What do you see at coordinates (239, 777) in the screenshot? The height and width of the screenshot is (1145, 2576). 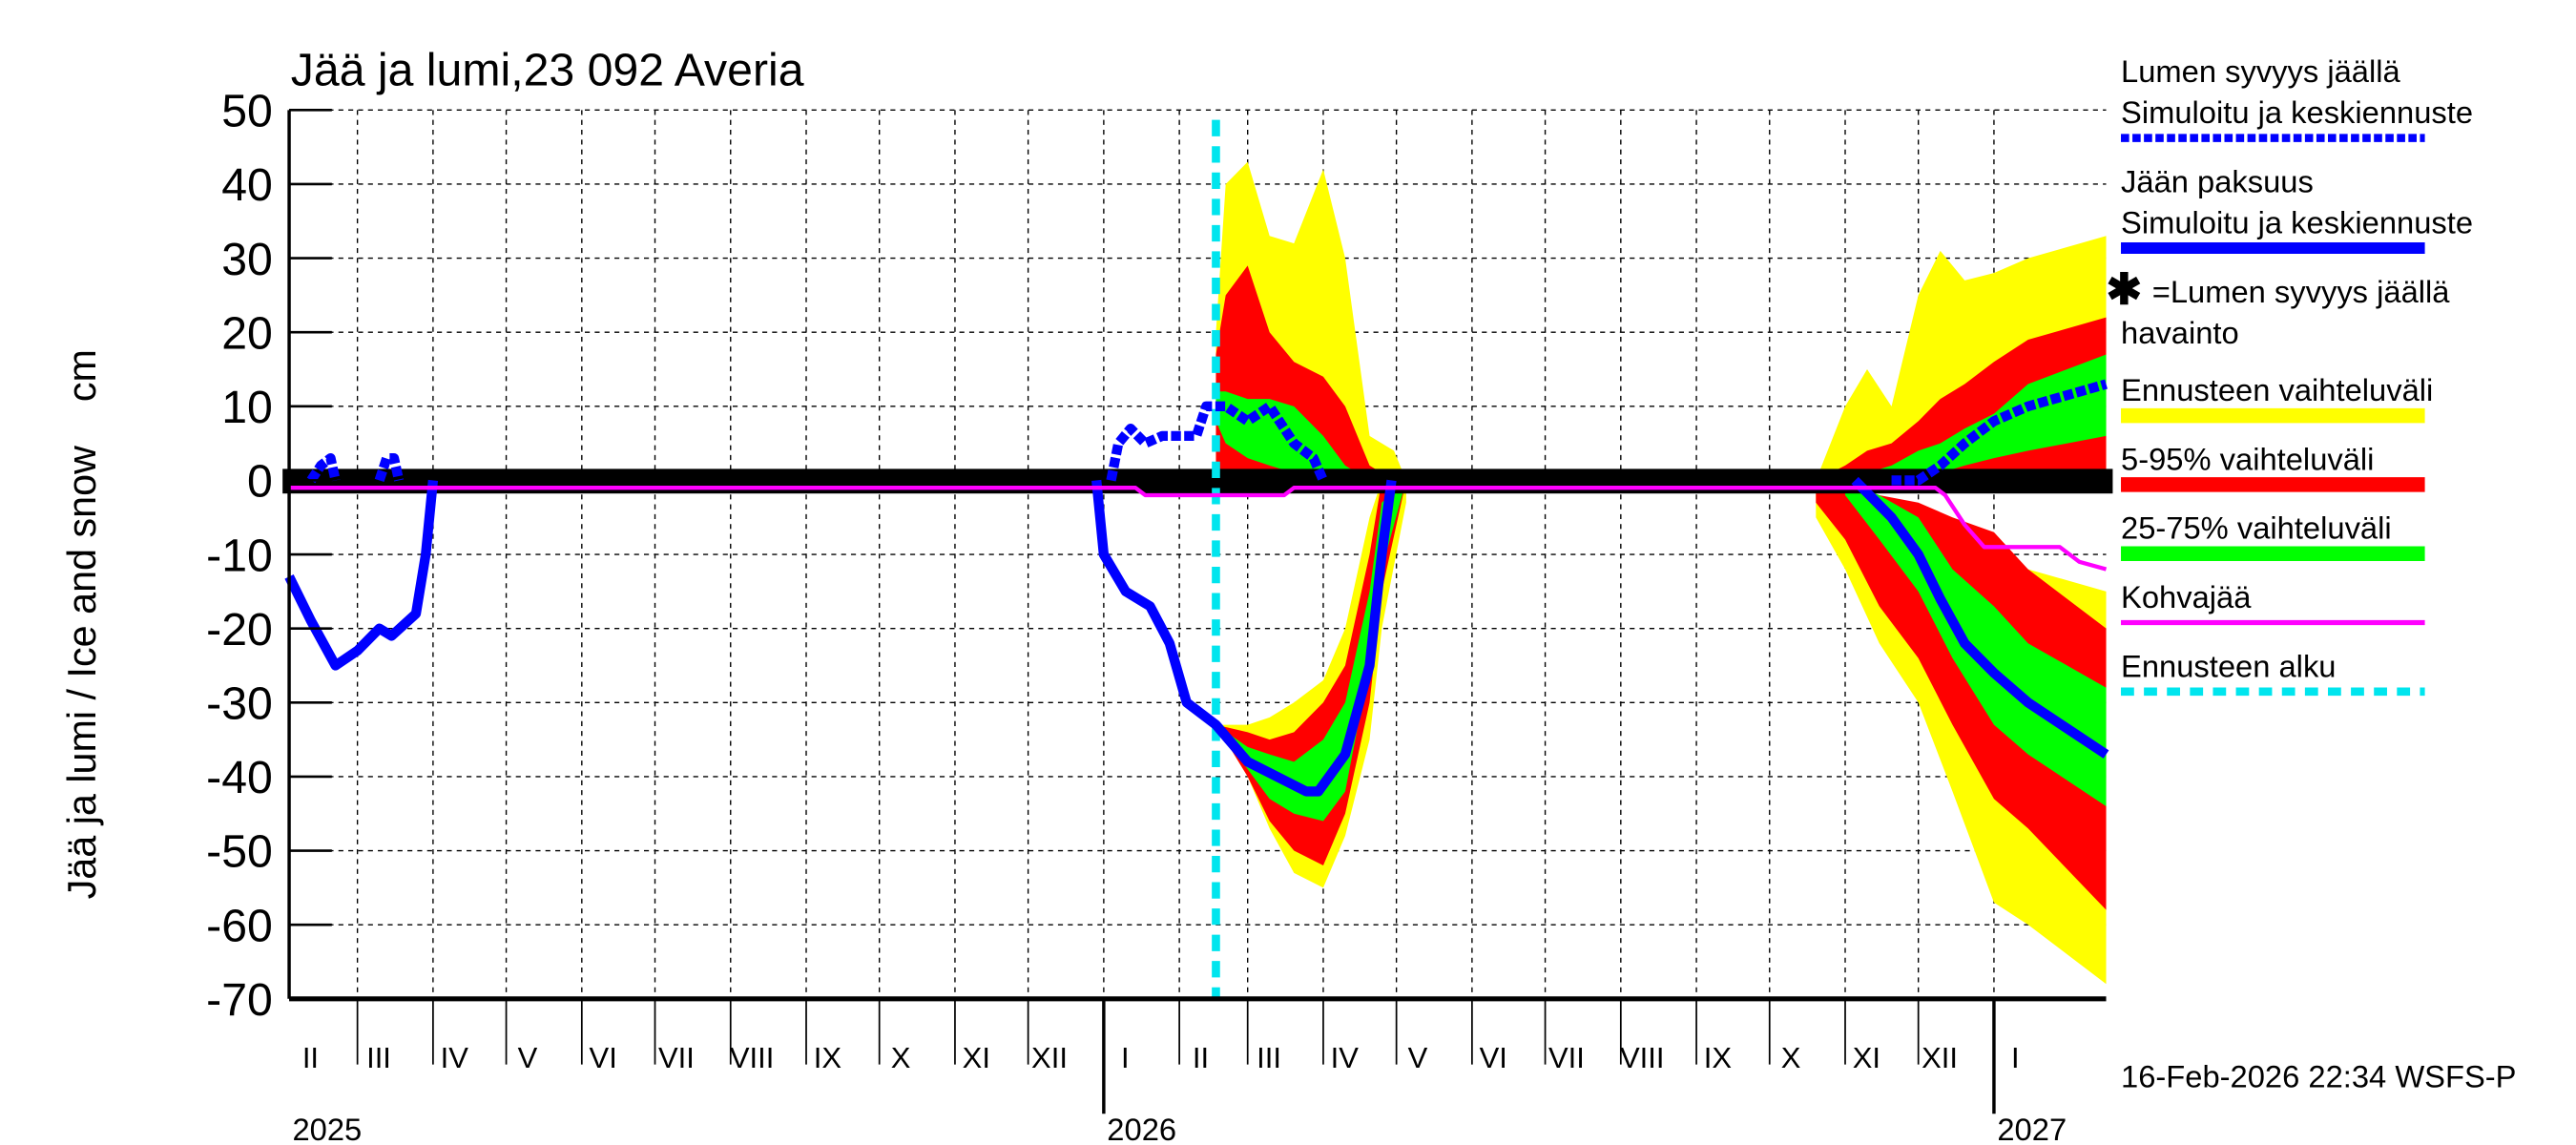 I see `y-tick-label: -40` at bounding box center [239, 777].